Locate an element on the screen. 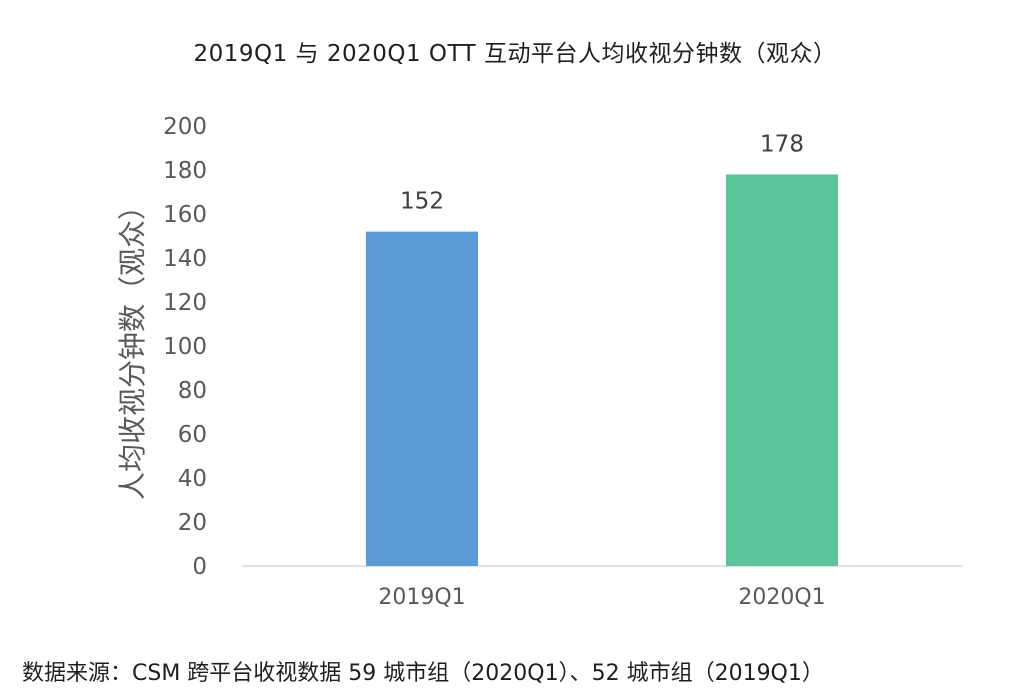 The height and width of the screenshot is (700, 1030). y-tick-label: 160 is located at coordinates (185, 215).